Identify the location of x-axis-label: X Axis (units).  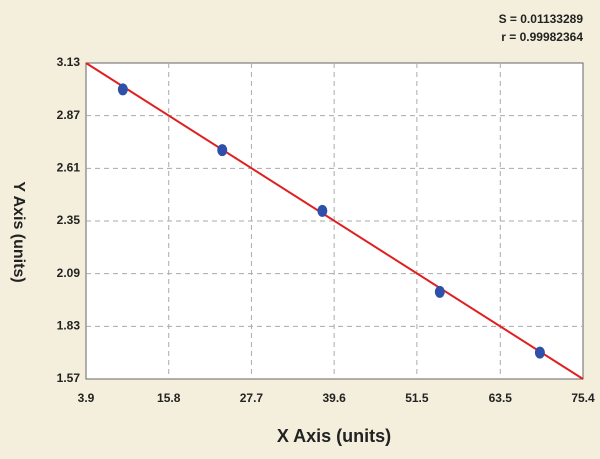
(334, 436).